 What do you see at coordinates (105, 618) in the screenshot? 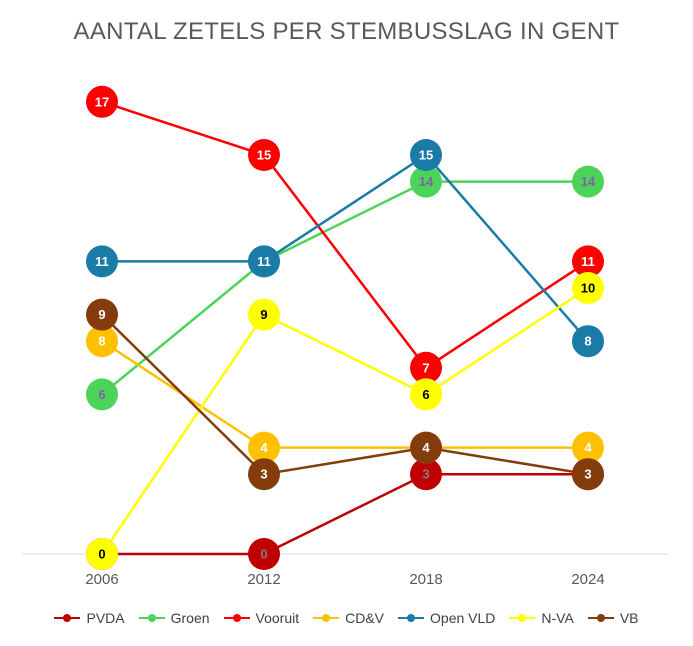
I see `legend-label: PVDA` at bounding box center [105, 618].